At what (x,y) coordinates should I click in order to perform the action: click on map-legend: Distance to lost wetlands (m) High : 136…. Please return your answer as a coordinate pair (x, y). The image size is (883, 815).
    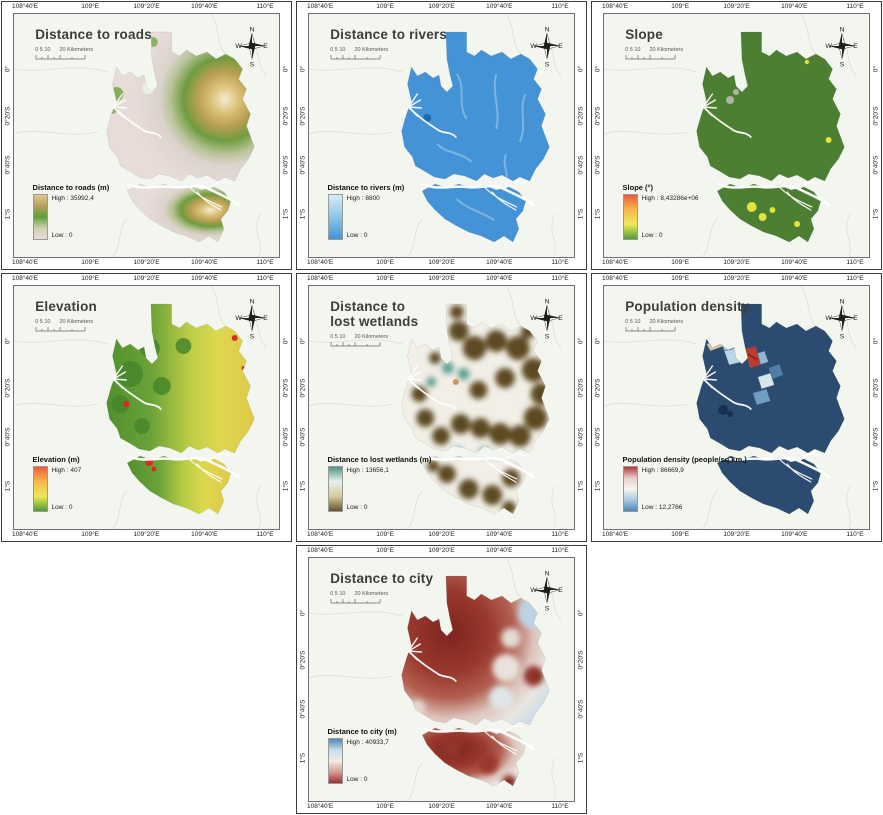
    Looking at the image, I should click on (379, 483).